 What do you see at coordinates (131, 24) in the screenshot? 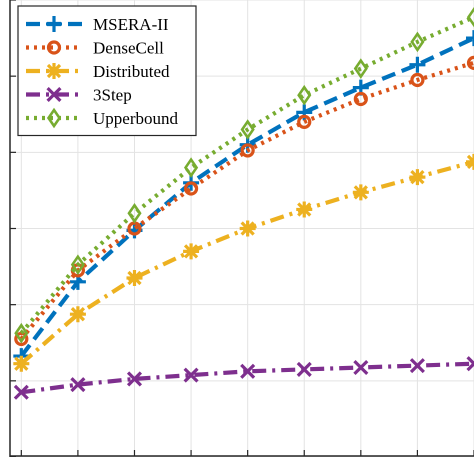
I see `legend-label-msera-ii: MSERA-II` at bounding box center [131, 24].